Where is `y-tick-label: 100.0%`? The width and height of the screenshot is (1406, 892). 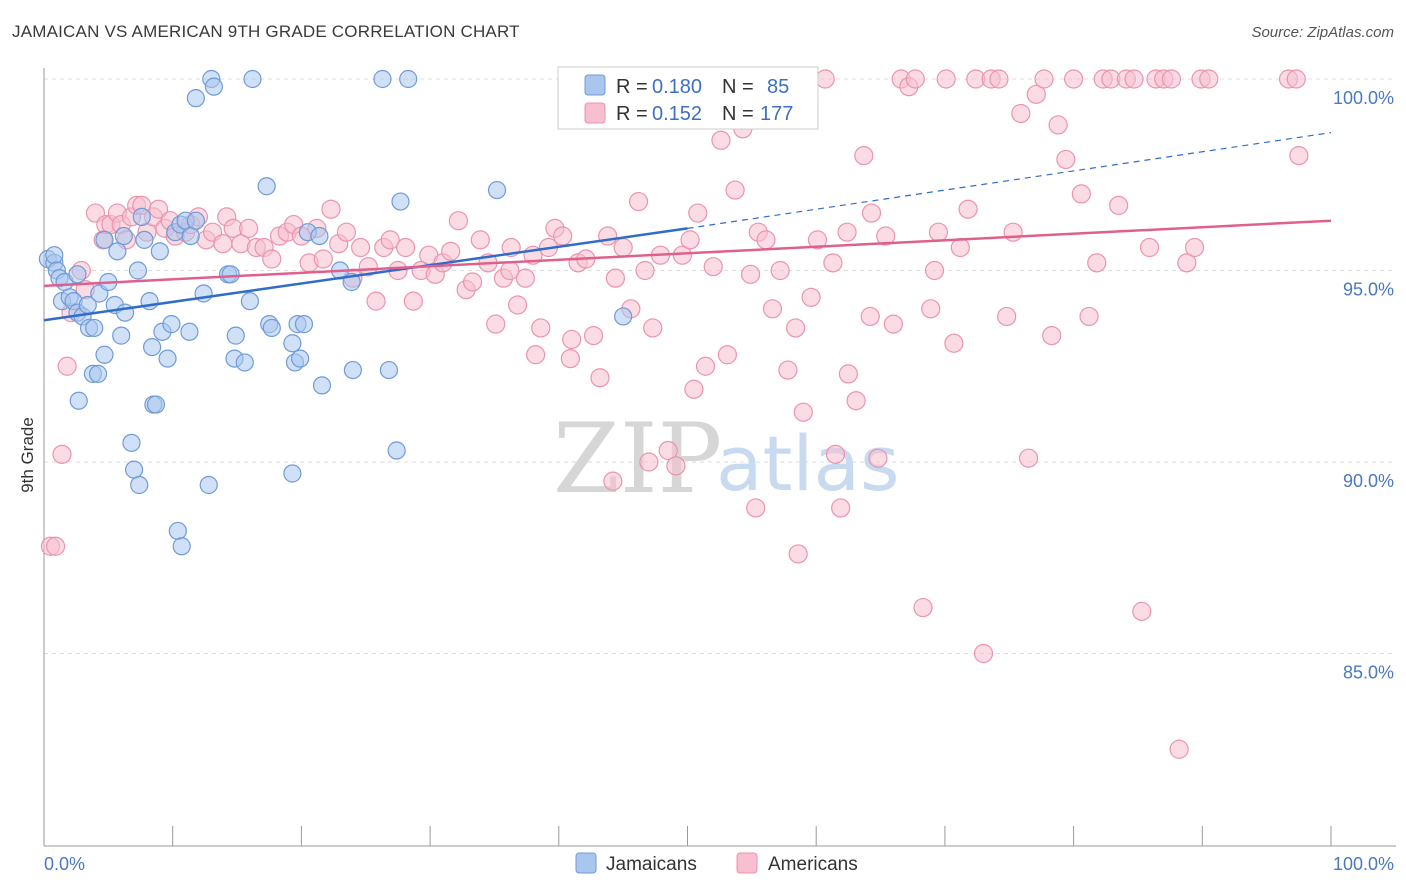
y-tick-label: 100.0% is located at coordinates (1363, 98).